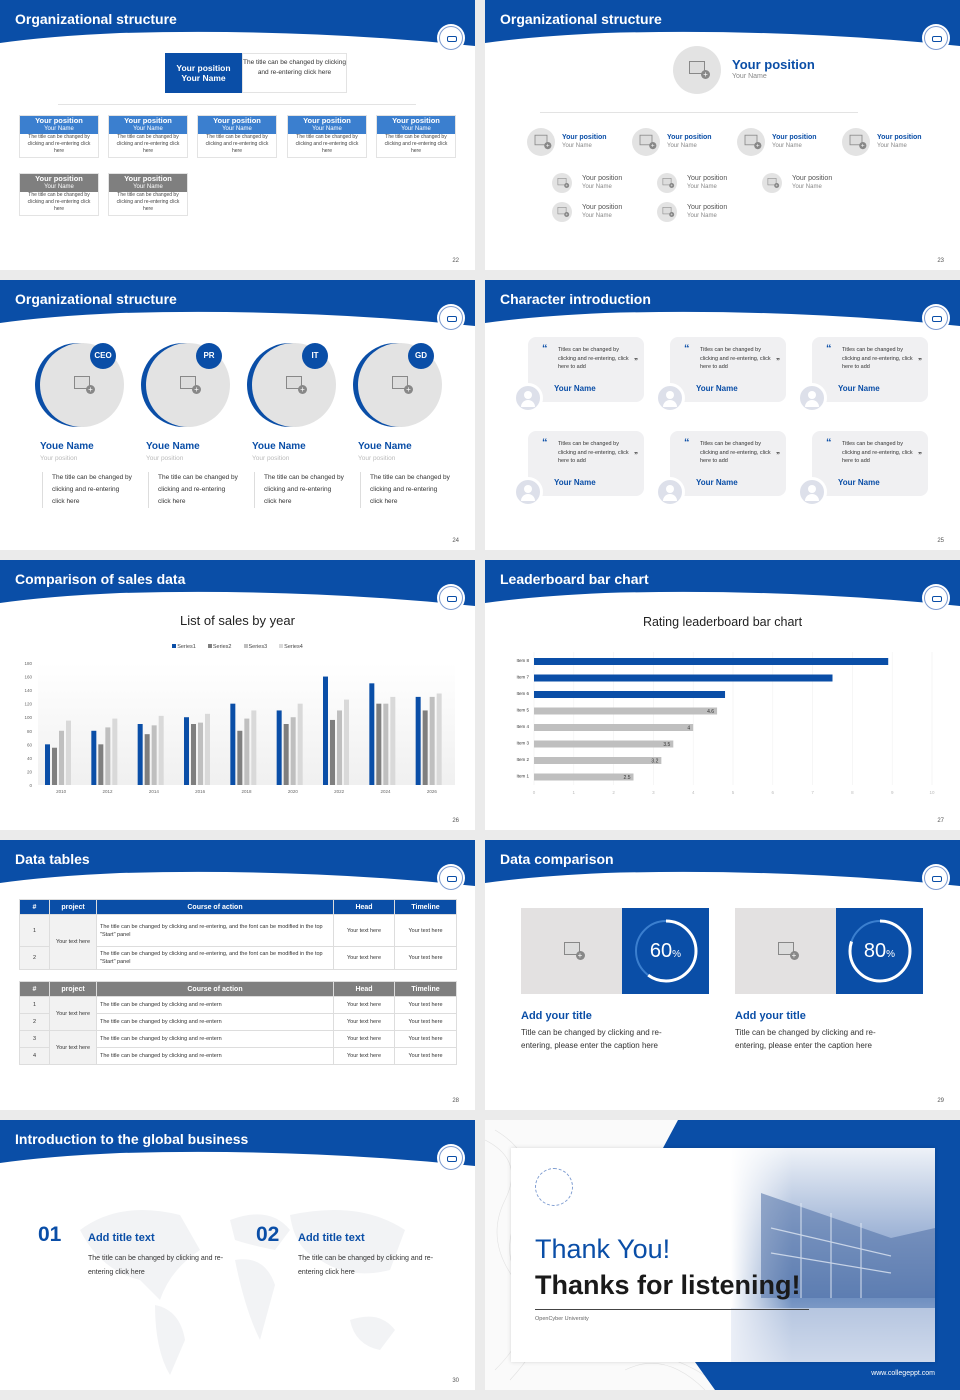  I want to click on item-number: 01, so click(50, 1234).